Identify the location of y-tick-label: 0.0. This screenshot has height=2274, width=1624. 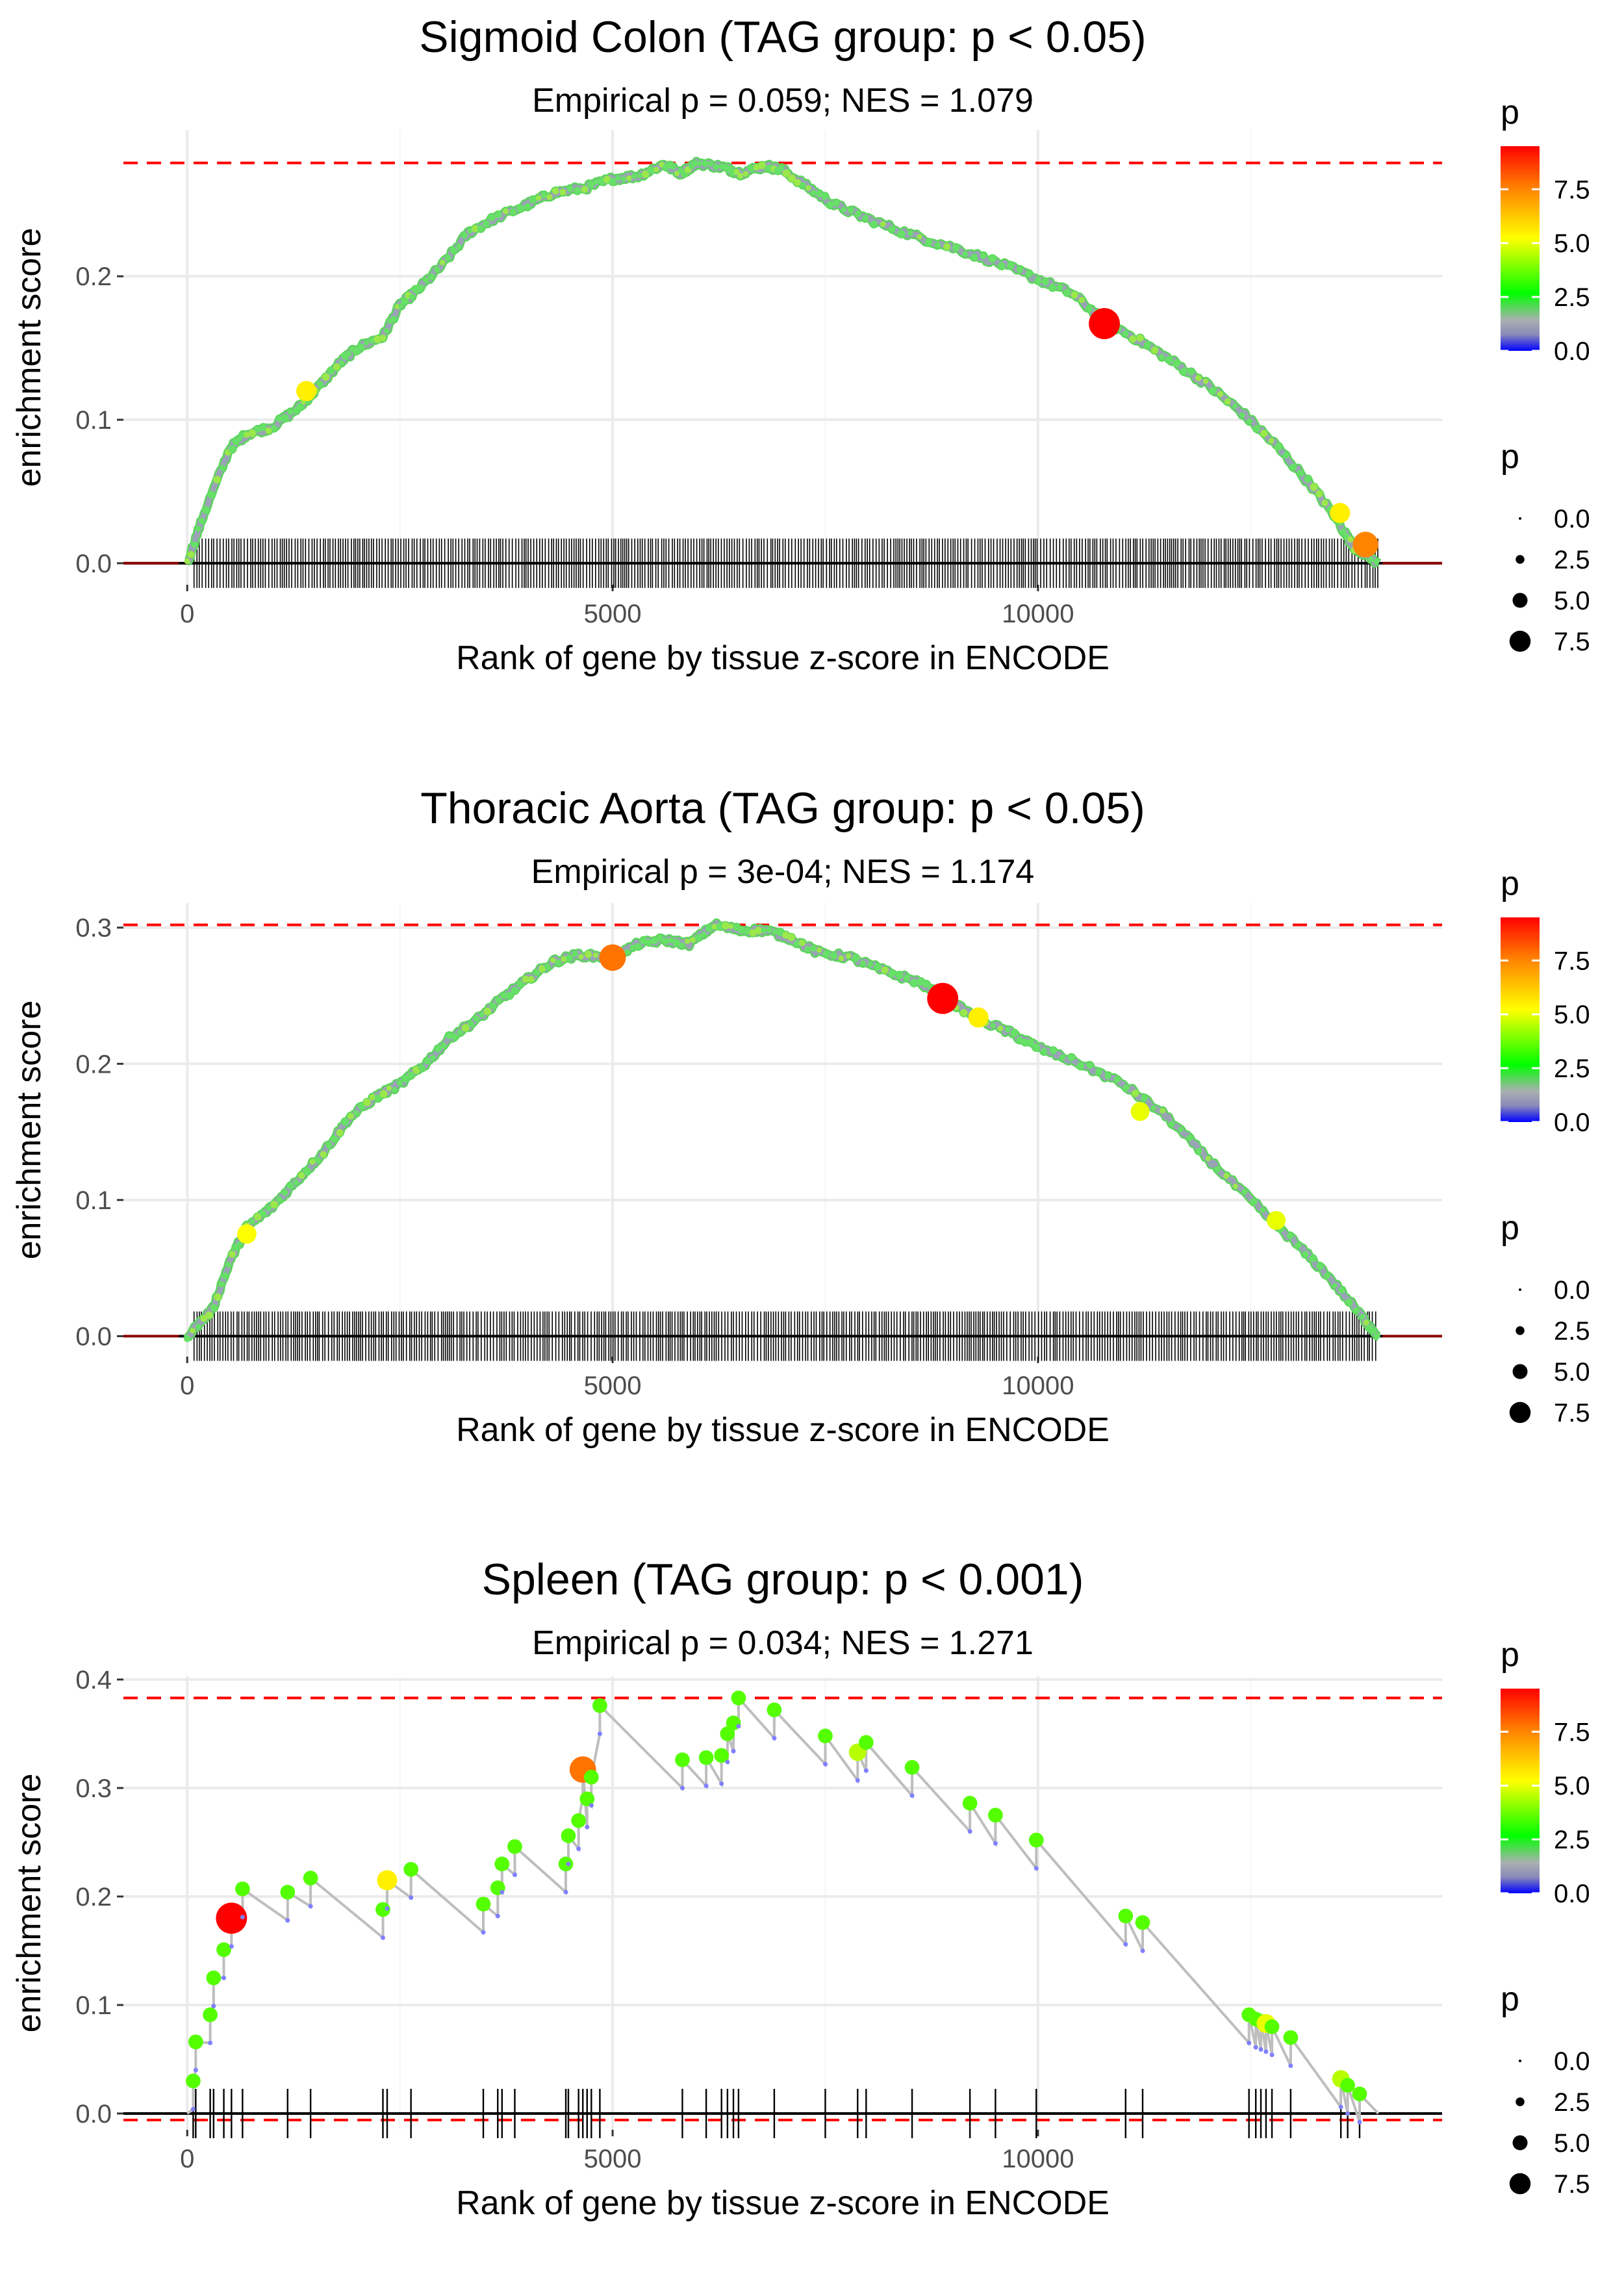
(93, 2114).